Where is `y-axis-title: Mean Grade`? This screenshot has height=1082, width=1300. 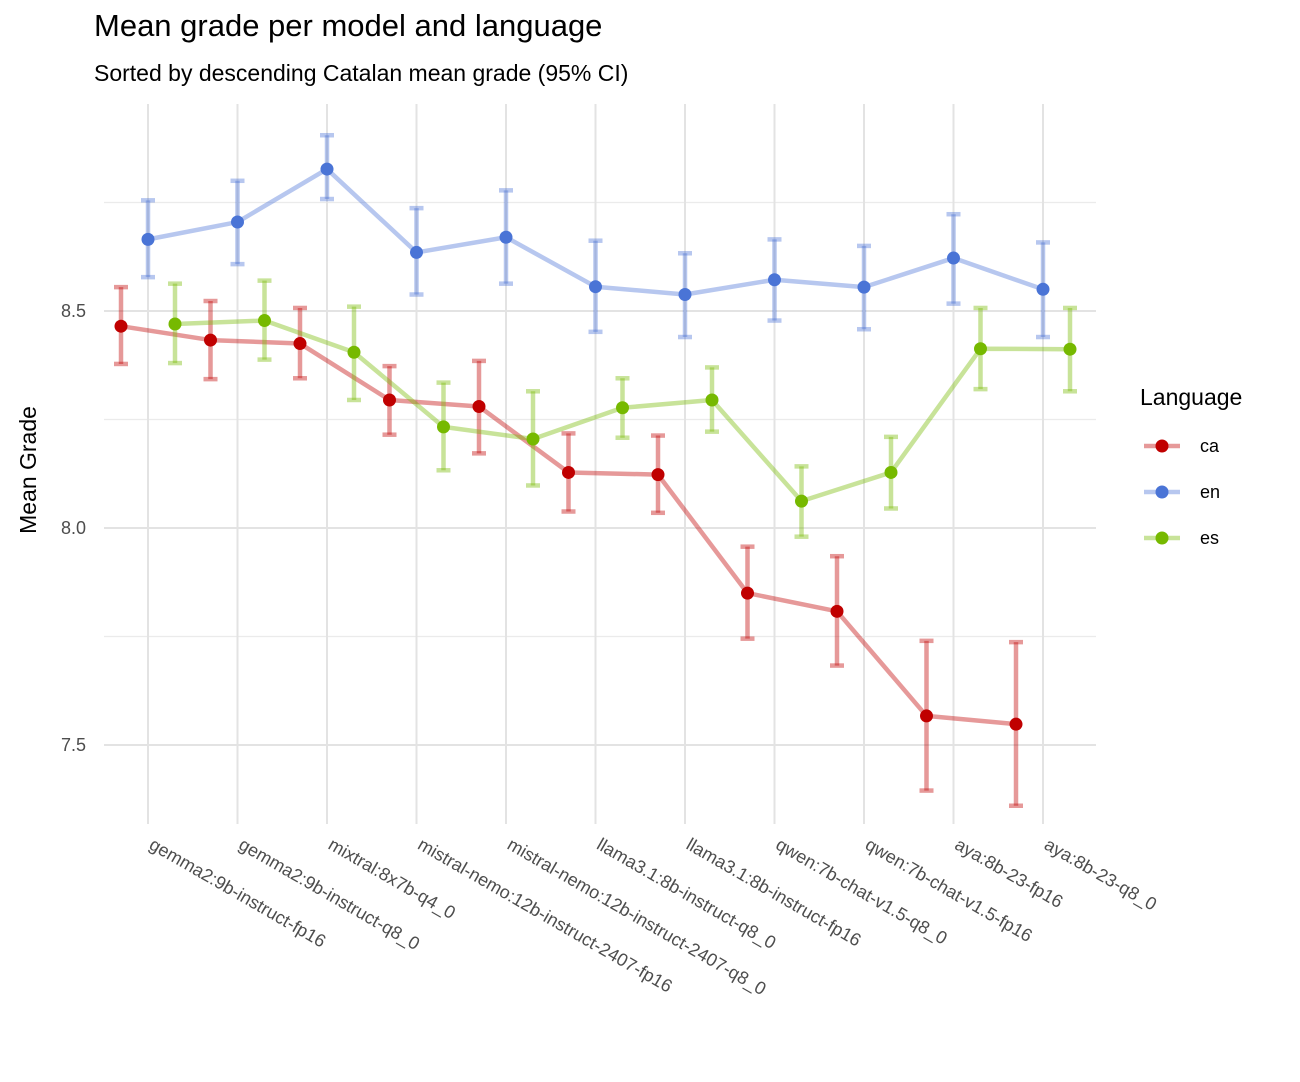
y-axis-title: Mean Grade is located at coordinates (28, 470).